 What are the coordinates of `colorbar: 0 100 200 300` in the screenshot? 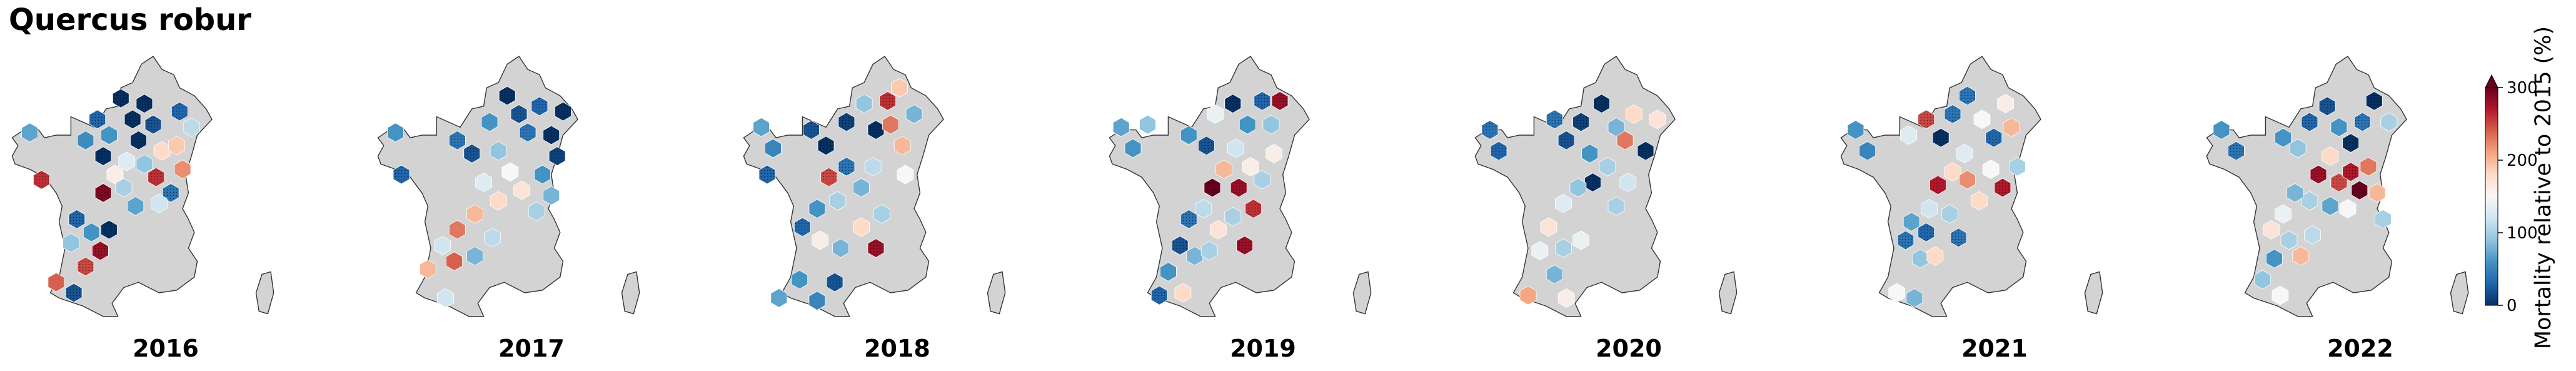 It's located at (2523, 194).